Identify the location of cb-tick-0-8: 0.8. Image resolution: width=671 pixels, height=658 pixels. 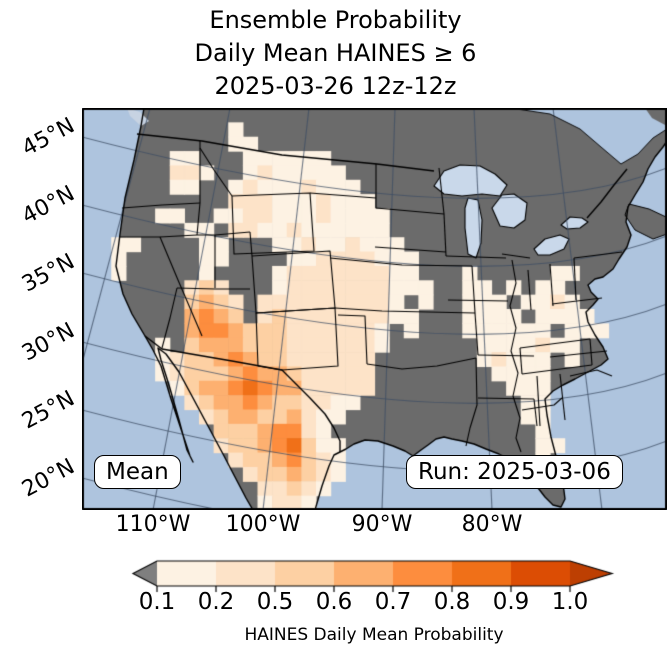
(452, 602).